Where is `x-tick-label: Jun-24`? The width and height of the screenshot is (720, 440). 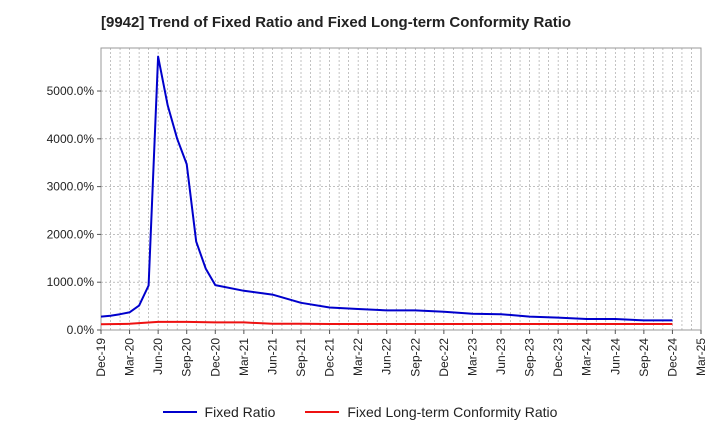 x-tick-label: Jun-24 is located at coordinates (615, 356).